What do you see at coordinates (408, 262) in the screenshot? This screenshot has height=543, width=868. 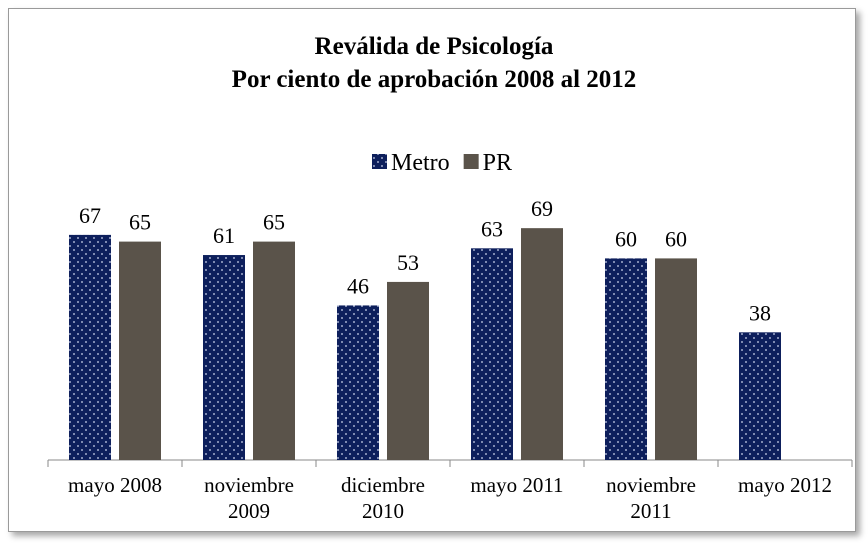 I see `data-label: 53` at bounding box center [408, 262].